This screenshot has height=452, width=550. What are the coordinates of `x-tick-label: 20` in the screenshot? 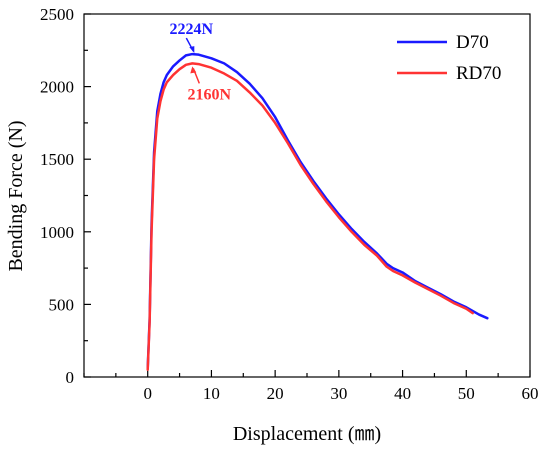 It's located at (275, 393).